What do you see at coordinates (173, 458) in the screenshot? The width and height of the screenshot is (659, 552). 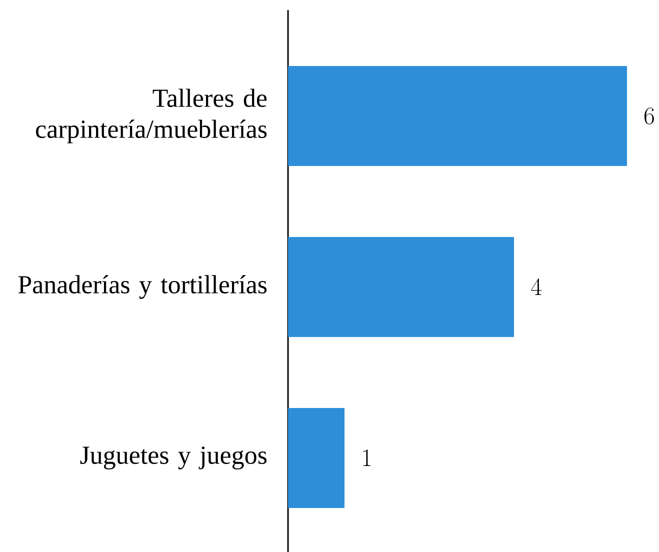 I see `y-tick-label: Juguetes y juegos` at bounding box center [173, 458].